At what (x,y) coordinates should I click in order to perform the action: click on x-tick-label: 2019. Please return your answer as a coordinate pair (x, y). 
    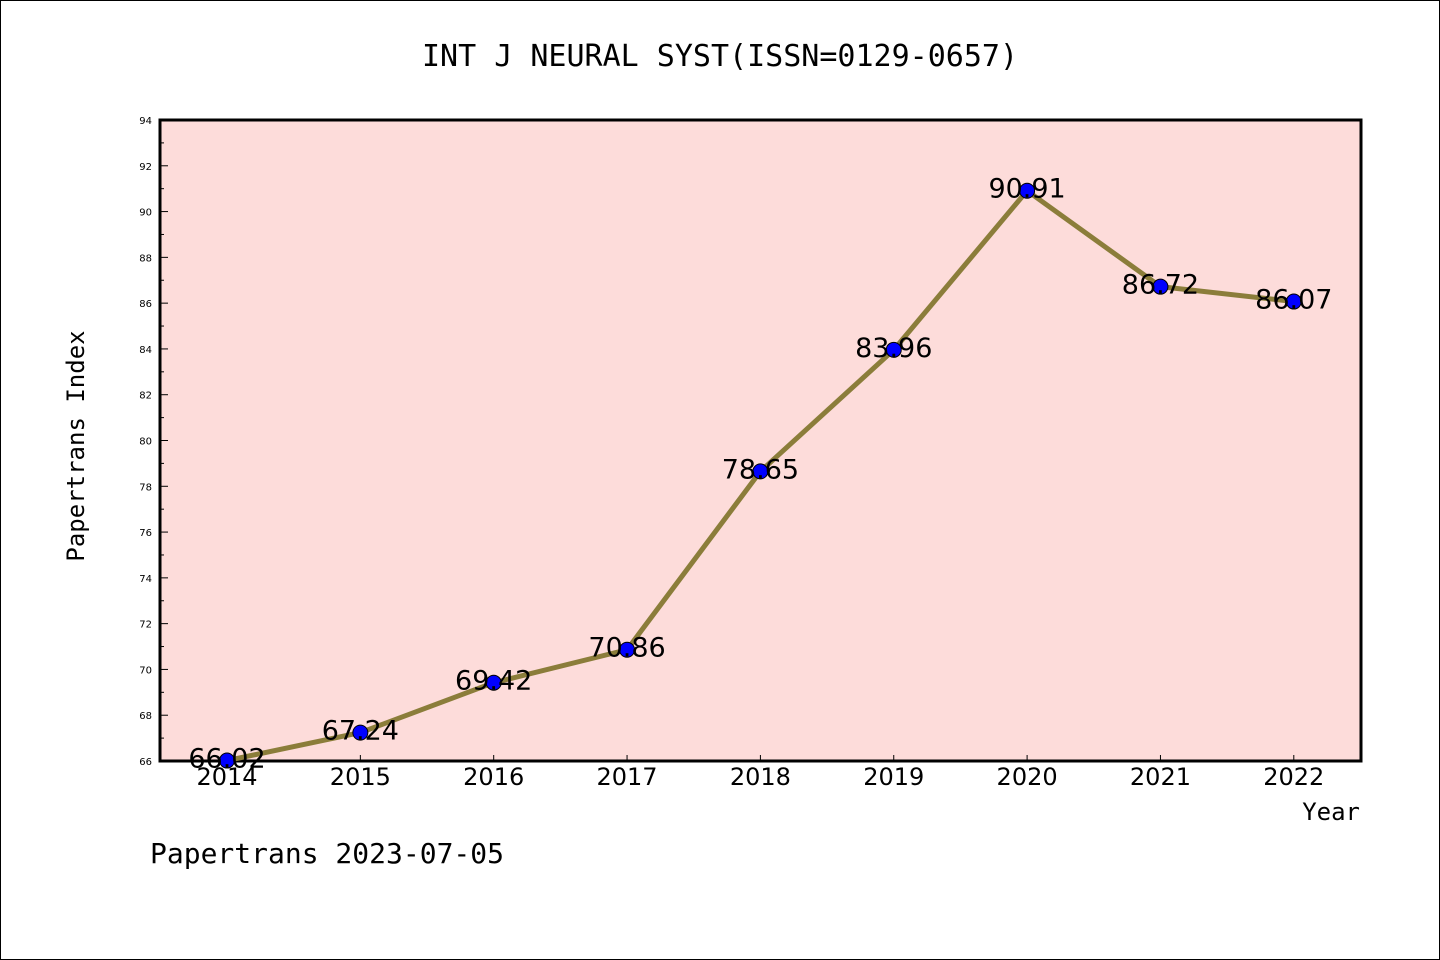
    Looking at the image, I should click on (893, 777).